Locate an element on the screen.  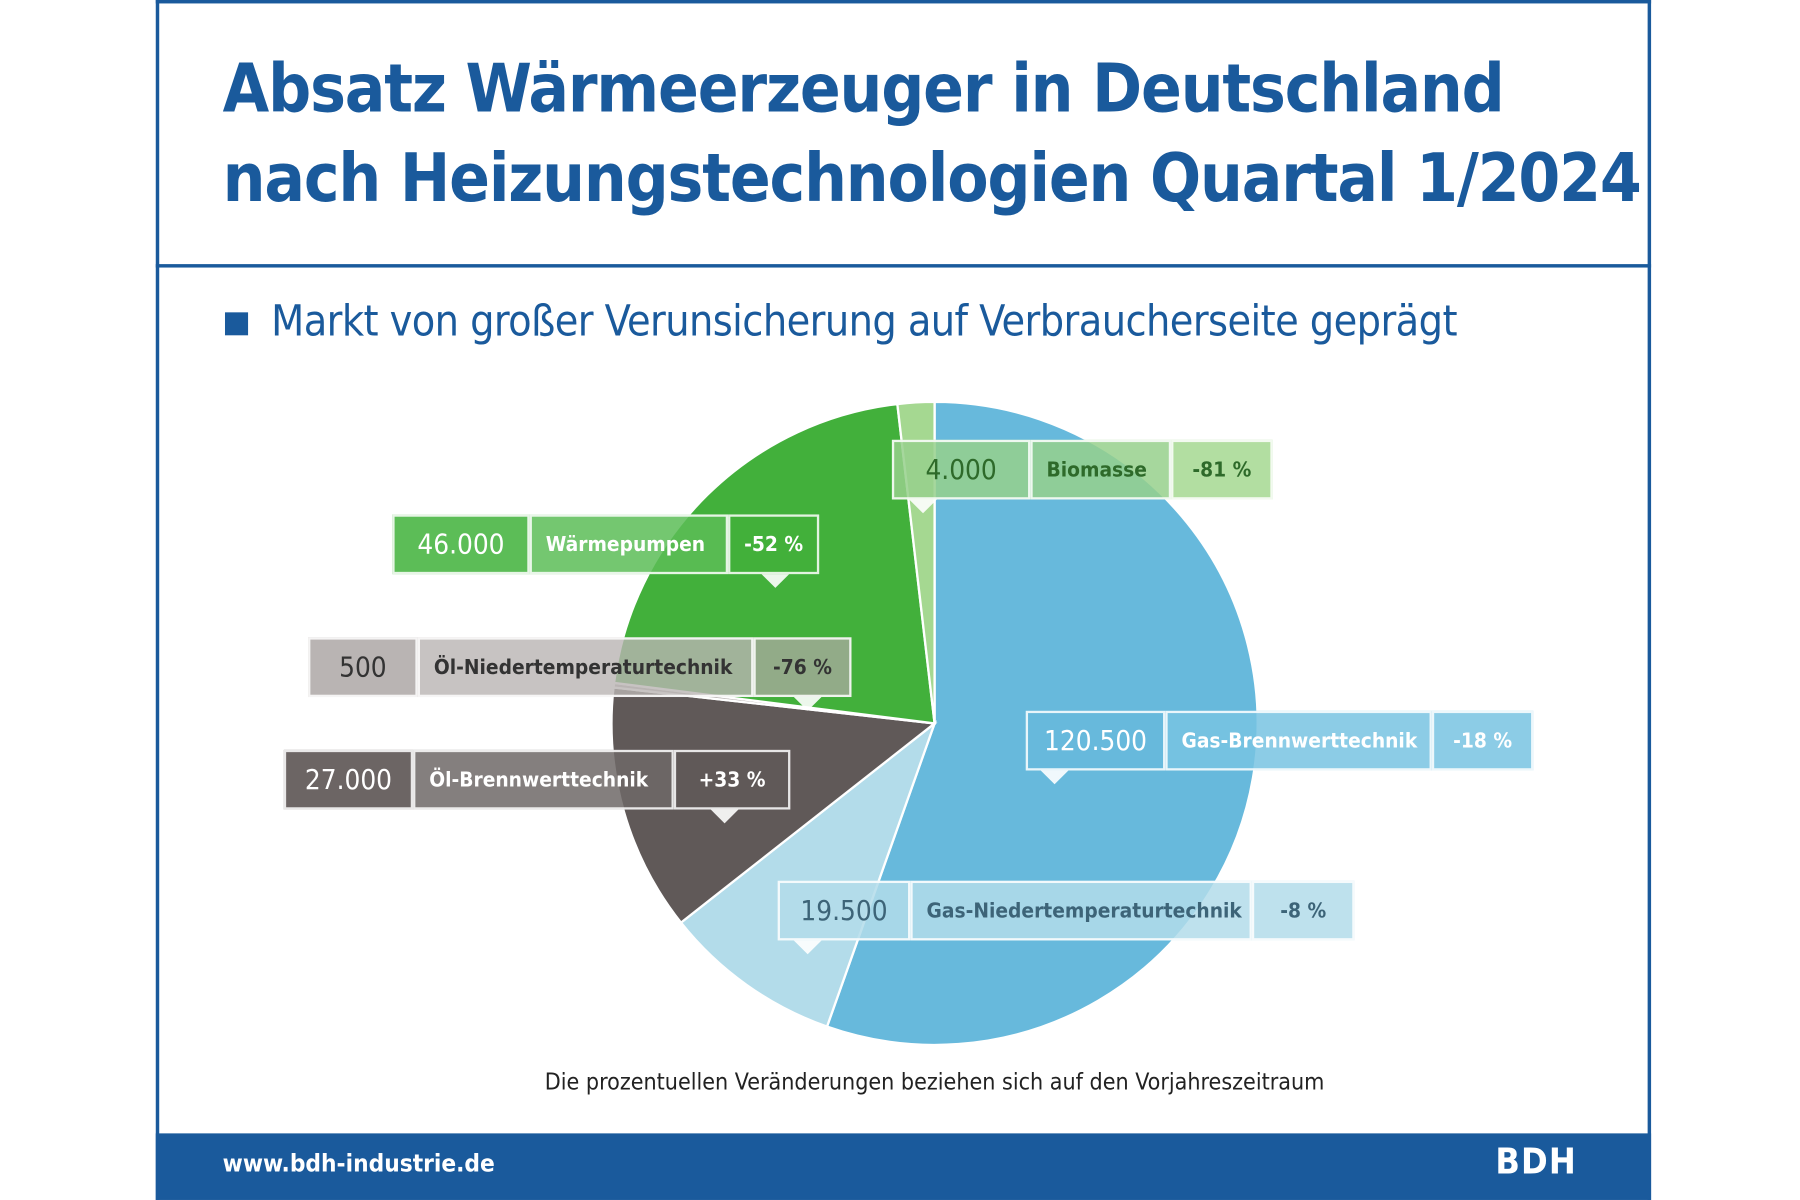
change-label: -52 % is located at coordinates (774, 544).